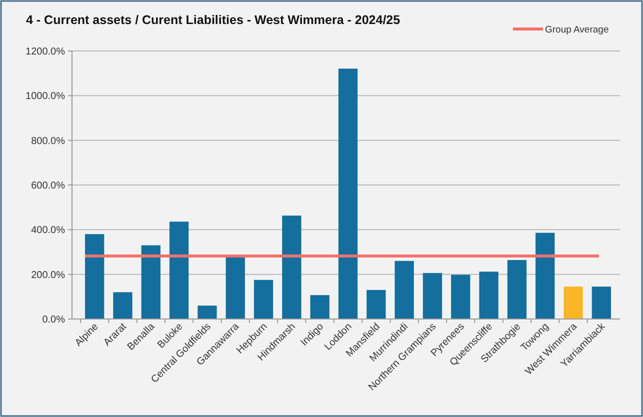  Describe the element at coordinates (48, 186) in the screenshot. I see `y-tick-label: 600.0%` at that location.